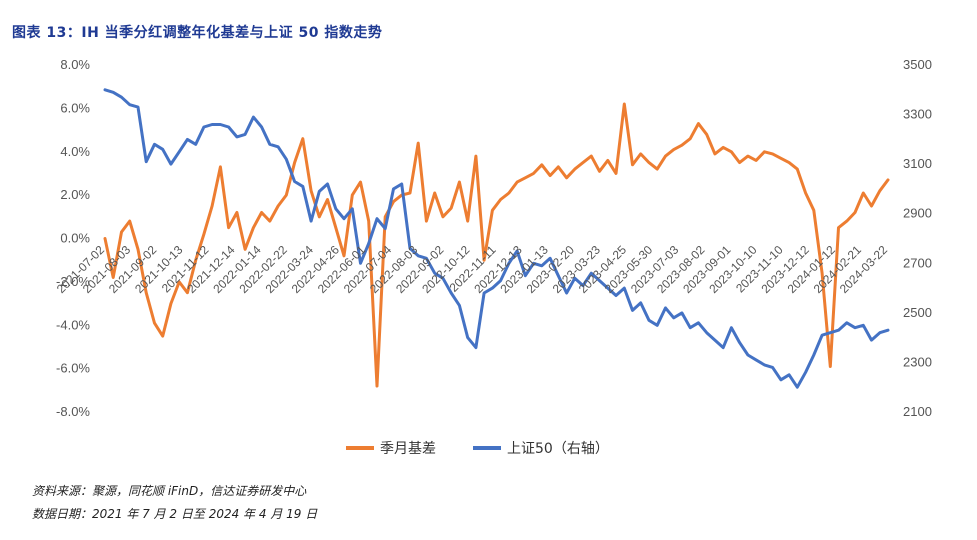 This screenshot has width=977, height=540. Describe the element at coordinates (408, 448) in the screenshot. I see `legend-label-basis: 季月基差` at that location.